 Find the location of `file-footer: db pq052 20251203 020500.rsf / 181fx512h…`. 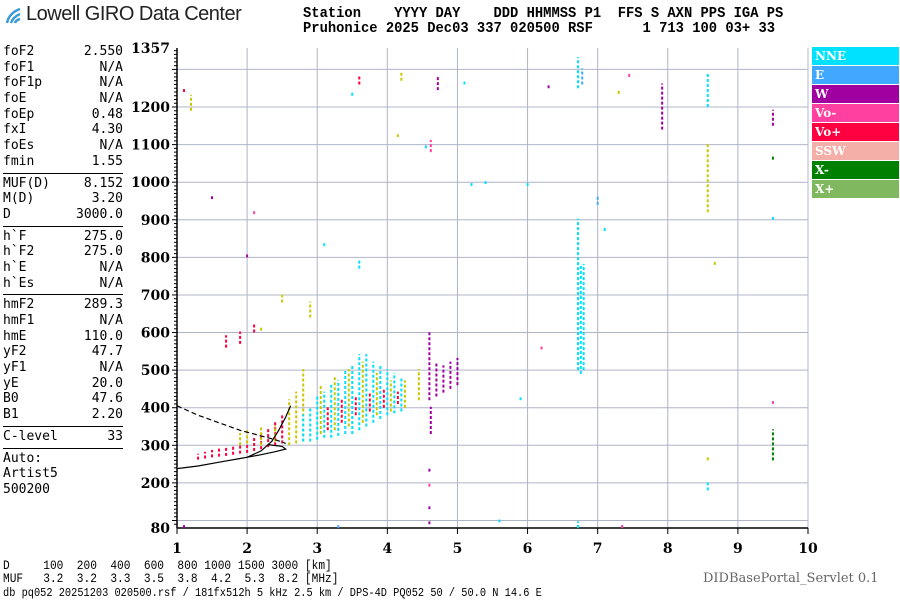

file-footer: db pq052 20251203 020500.rsf / 181fx512h… is located at coordinates (272, 593).